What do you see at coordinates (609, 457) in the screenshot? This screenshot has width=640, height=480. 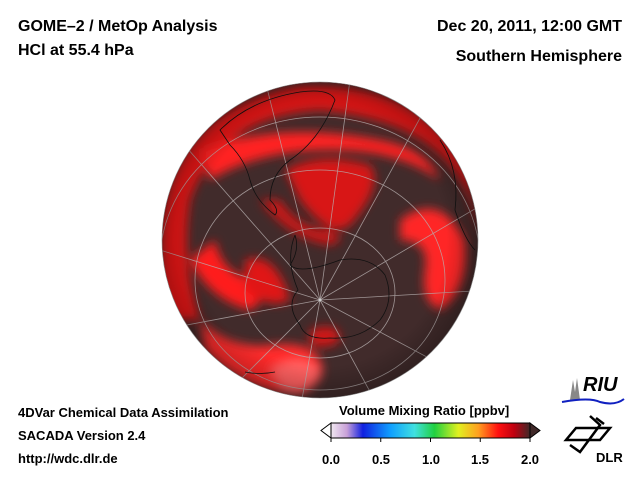 I see `dlr-logo-text: DLR` at bounding box center [609, 457].